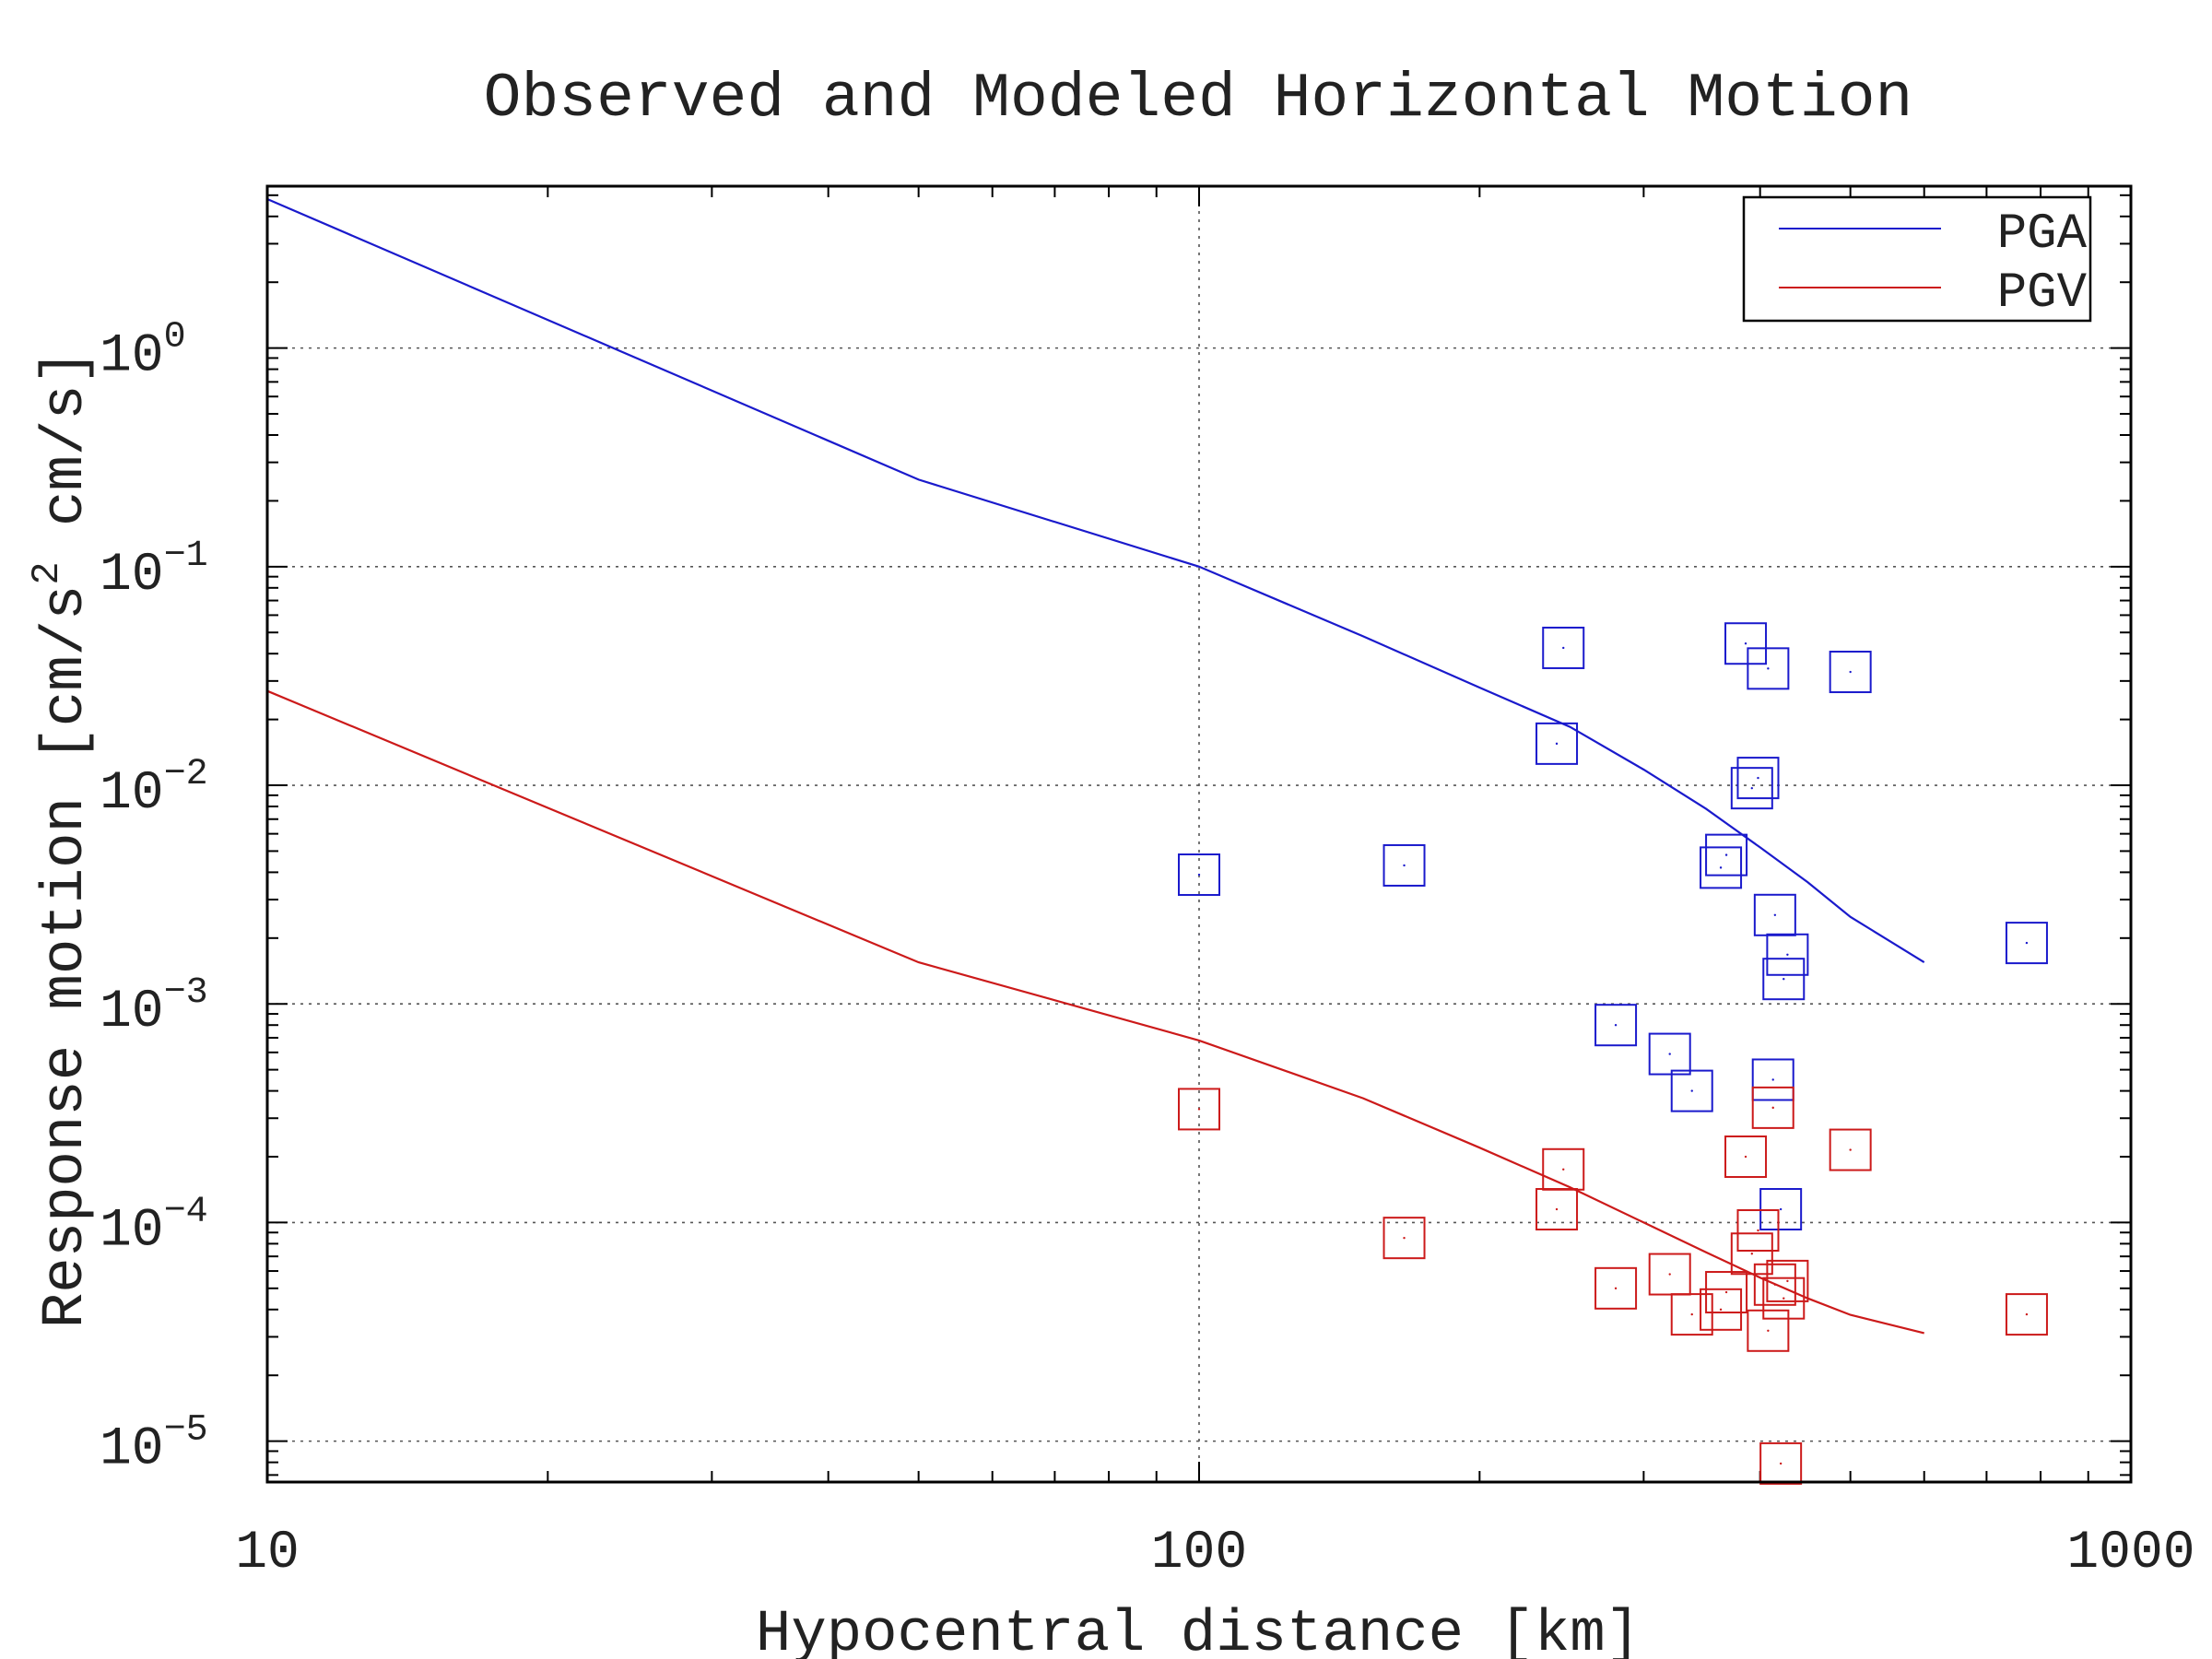 The image size is (2212, 1659). What do you see at coordinates (1199, 1553) in the screenshot?
I see `x-tick-label: 100` at bounding box center [1199, 1553].